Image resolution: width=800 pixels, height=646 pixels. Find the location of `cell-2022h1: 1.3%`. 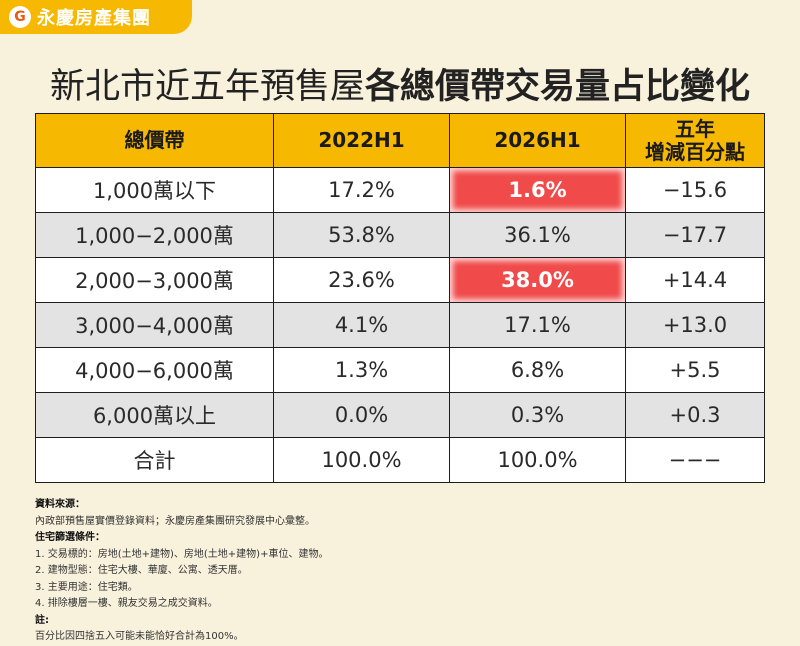

cell-2022h1: 1.3% is located at coordinates (361, 370).